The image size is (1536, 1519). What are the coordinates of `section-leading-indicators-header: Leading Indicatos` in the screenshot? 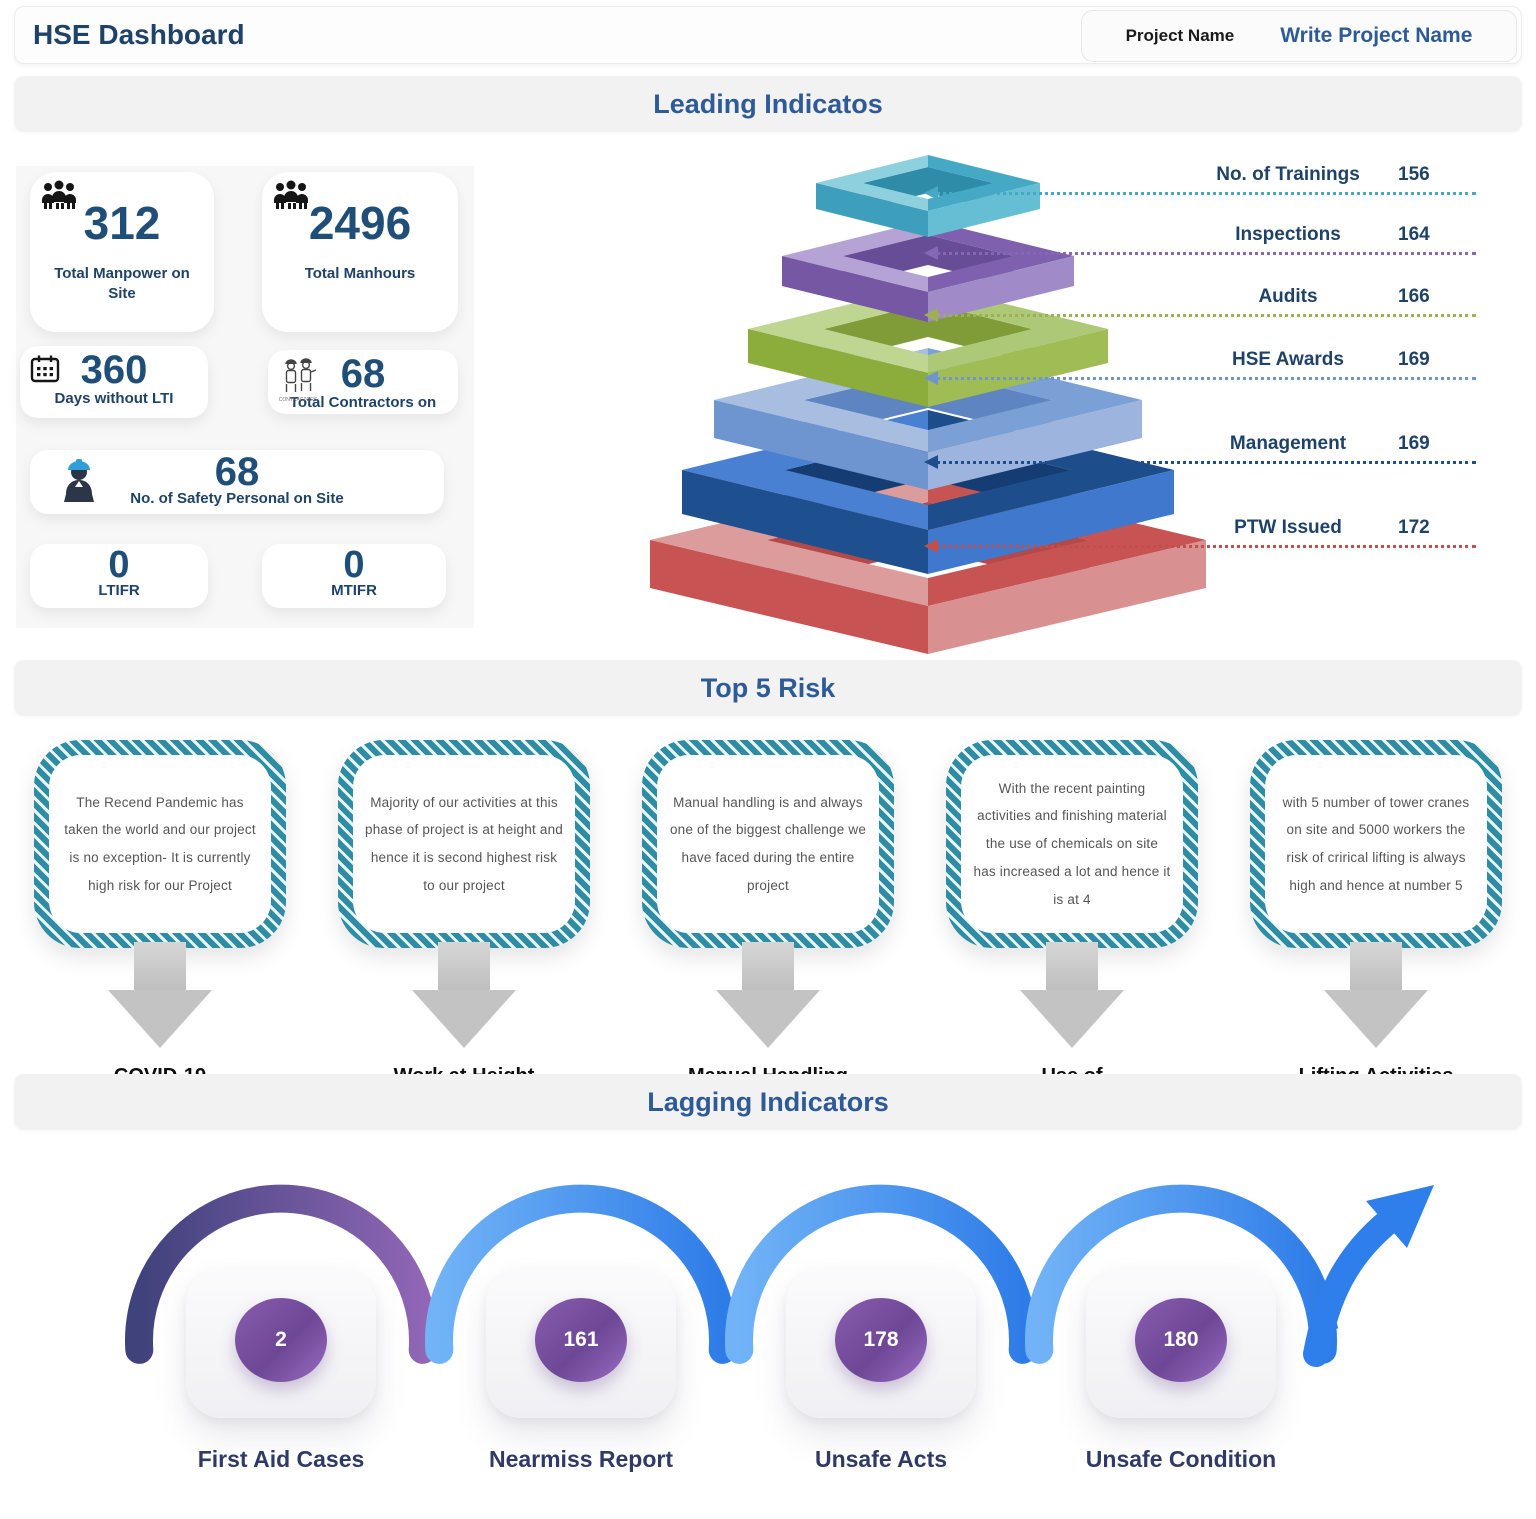 It's located at (768, 104).